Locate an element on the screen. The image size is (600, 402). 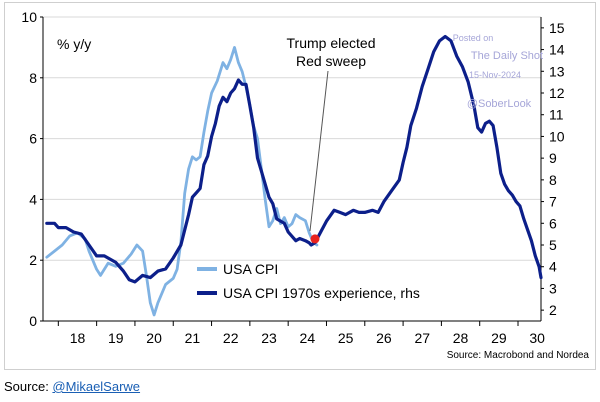
watermark-site: The Daily Shot is located at coordinates (507, 56).